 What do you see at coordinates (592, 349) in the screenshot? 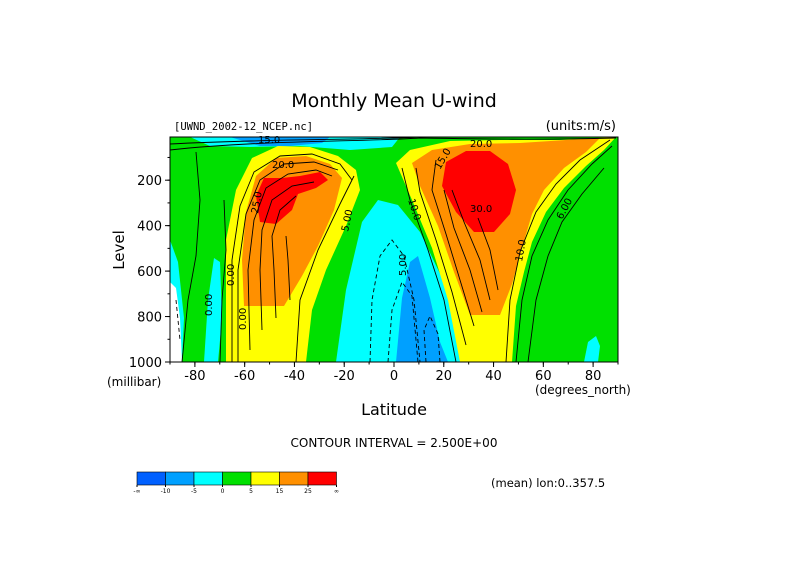
I see `field-cyan-north-pole` at bounding box center [592, 349].